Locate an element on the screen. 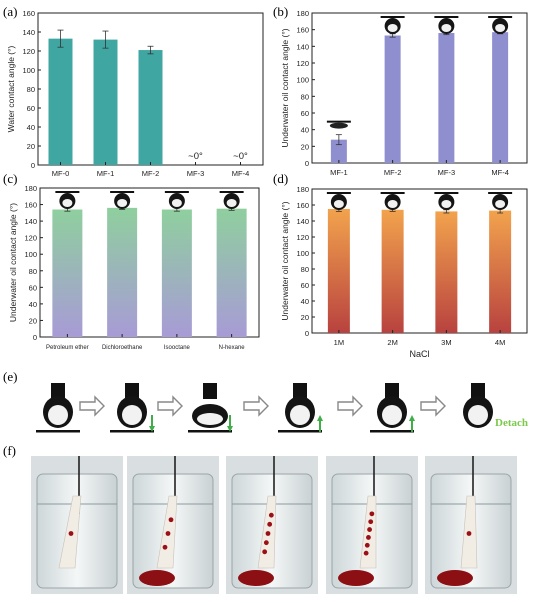 The height and width of the screenshot is (603, 554). y-tick-label: 180 is located at coordinates (302, 13).